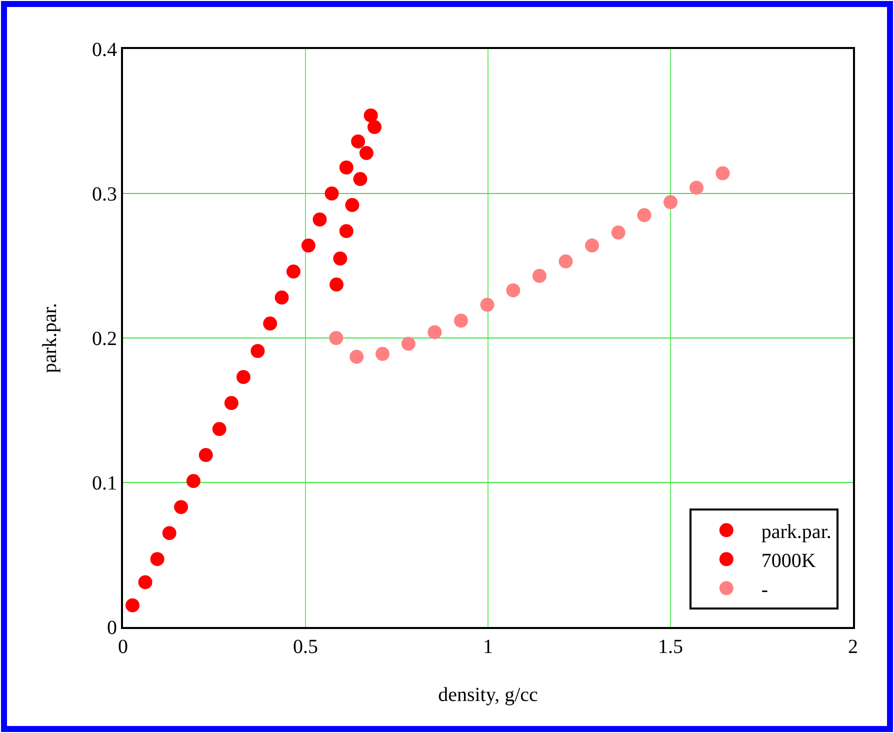 The width and height of the screenshot is (894, 733). I want to click on y-tick-label: 0.2, so click(104, 339).